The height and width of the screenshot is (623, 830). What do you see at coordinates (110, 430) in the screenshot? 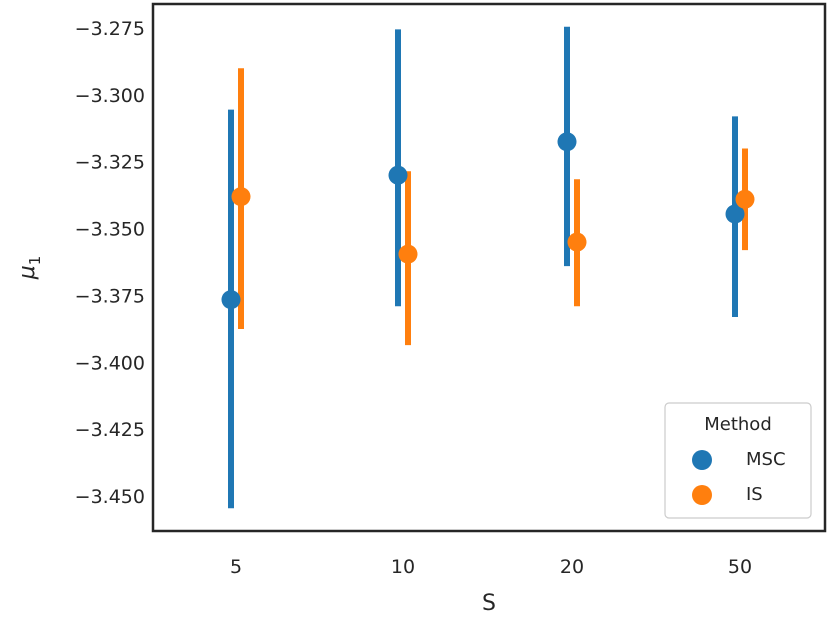
I see `y-tick-label: −3.425` at bounding box center [110, 430].